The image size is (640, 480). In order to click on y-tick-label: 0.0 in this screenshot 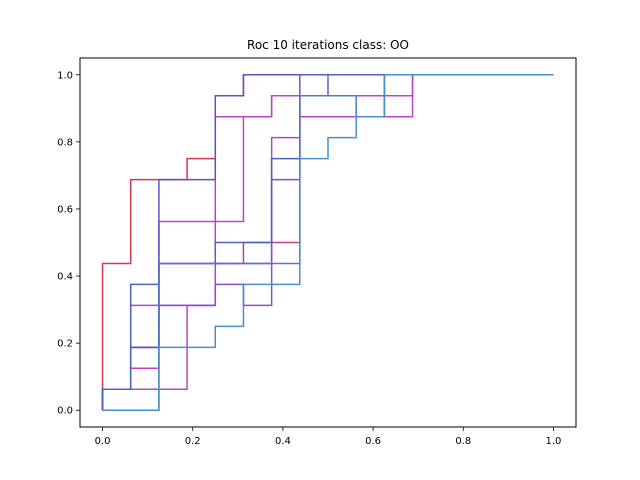, I will do `click(65, 411)`.